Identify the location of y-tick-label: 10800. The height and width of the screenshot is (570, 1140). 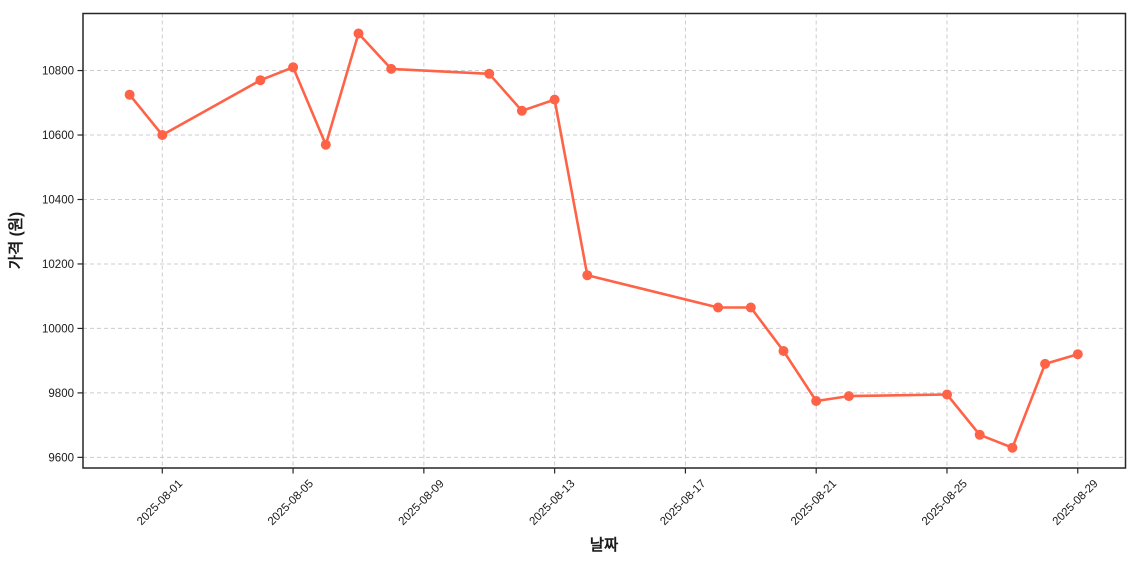
(58, 72).